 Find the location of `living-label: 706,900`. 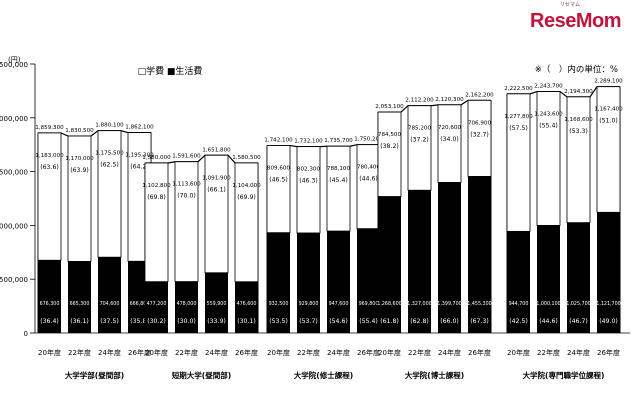

living-label: 706,900 is located at coordinates (480, 123).